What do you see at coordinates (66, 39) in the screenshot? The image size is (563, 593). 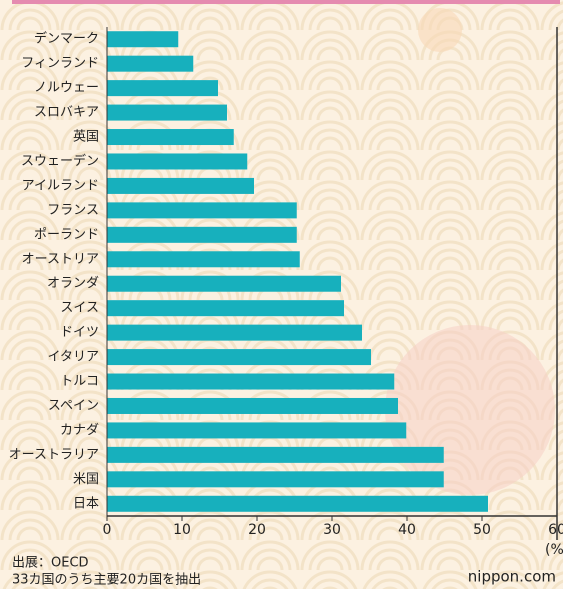 I see `y-tick-label: デンマーク` at bounding box center [66, 39].